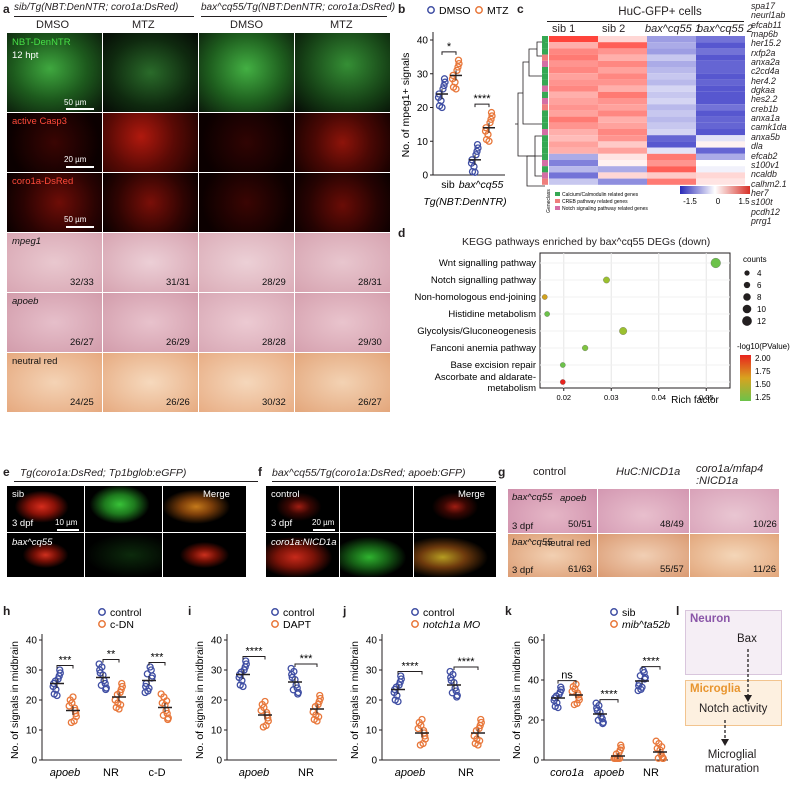 The image size is (791, 793). Describe the element at coordinates (297, 625) in the screenshot. I see `dot-legend-label: DAPT` at that location.